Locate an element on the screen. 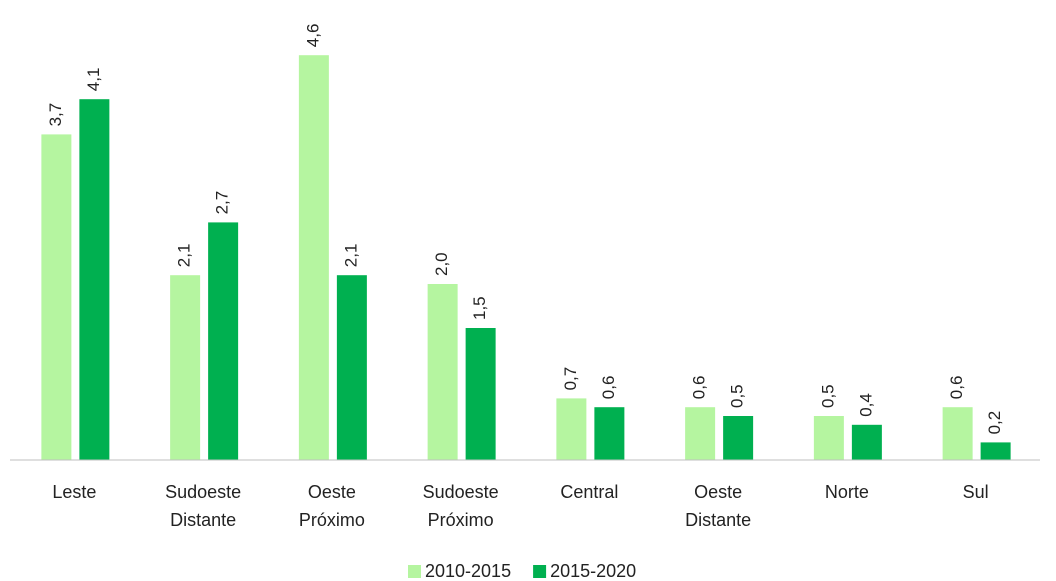 The height and width of the screenshot is (581, 1056). data-label: 4,1 is located at coordinates (93, 80).